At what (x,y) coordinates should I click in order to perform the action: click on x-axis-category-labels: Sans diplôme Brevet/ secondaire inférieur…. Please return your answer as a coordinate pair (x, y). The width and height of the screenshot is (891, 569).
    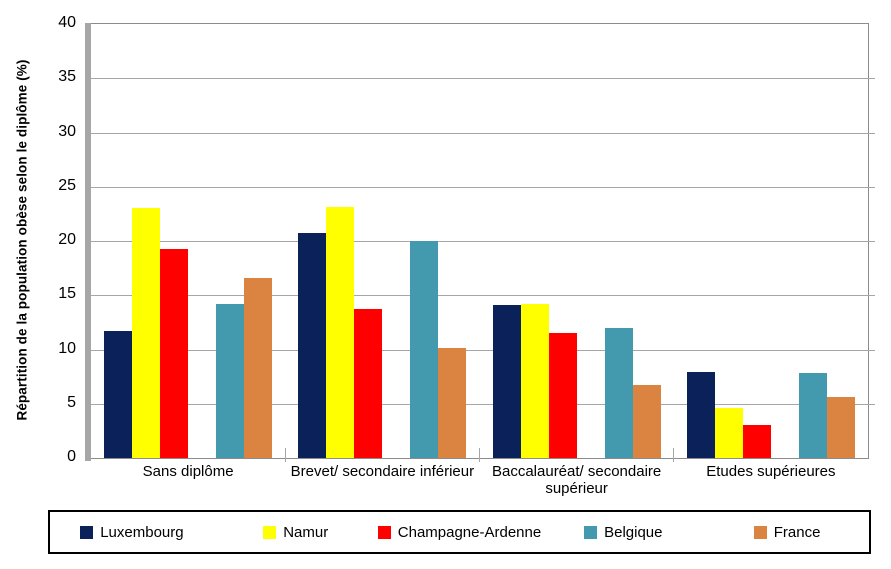
    Looking at the image, I should click on (479, 480).